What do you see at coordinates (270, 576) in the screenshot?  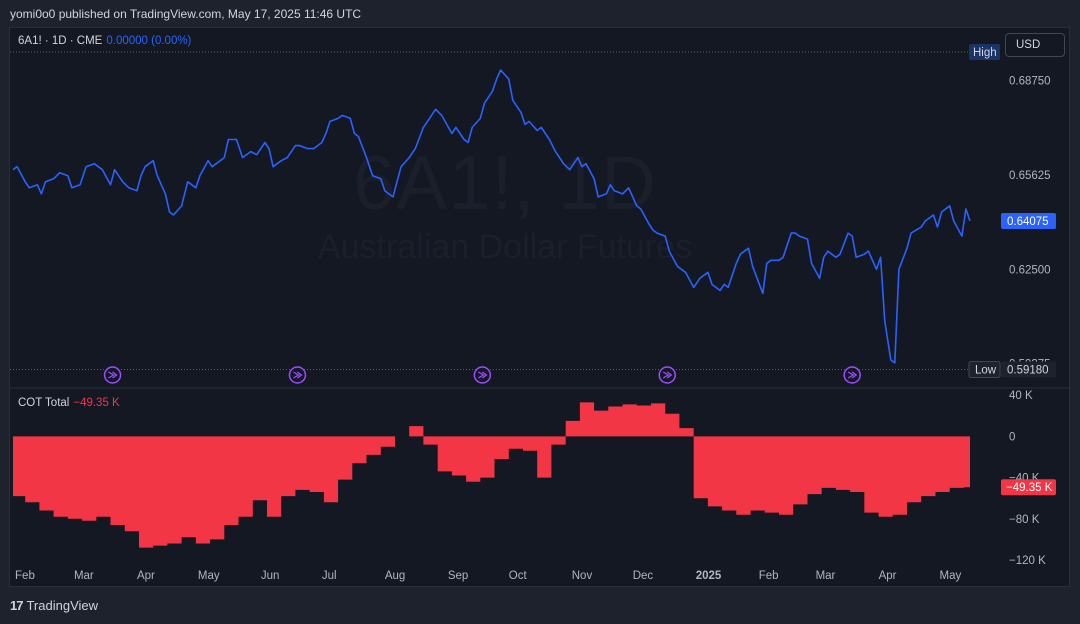 I see `time-axis-tick: Jun` at bounding box center [270, 576].